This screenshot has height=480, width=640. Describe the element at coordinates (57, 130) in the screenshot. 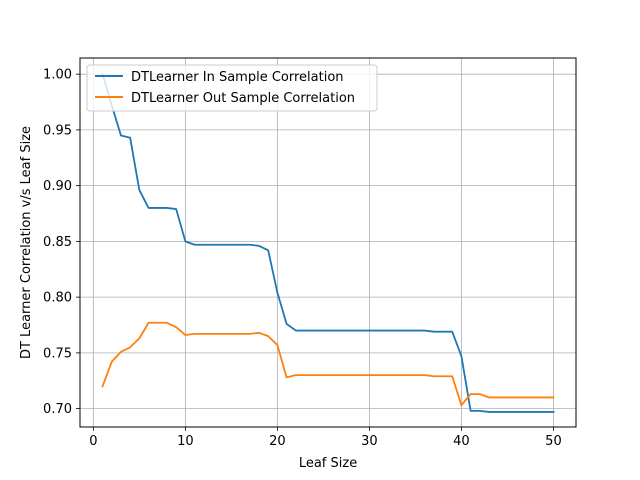

I see `y-tick-label: 0.95` at that location.